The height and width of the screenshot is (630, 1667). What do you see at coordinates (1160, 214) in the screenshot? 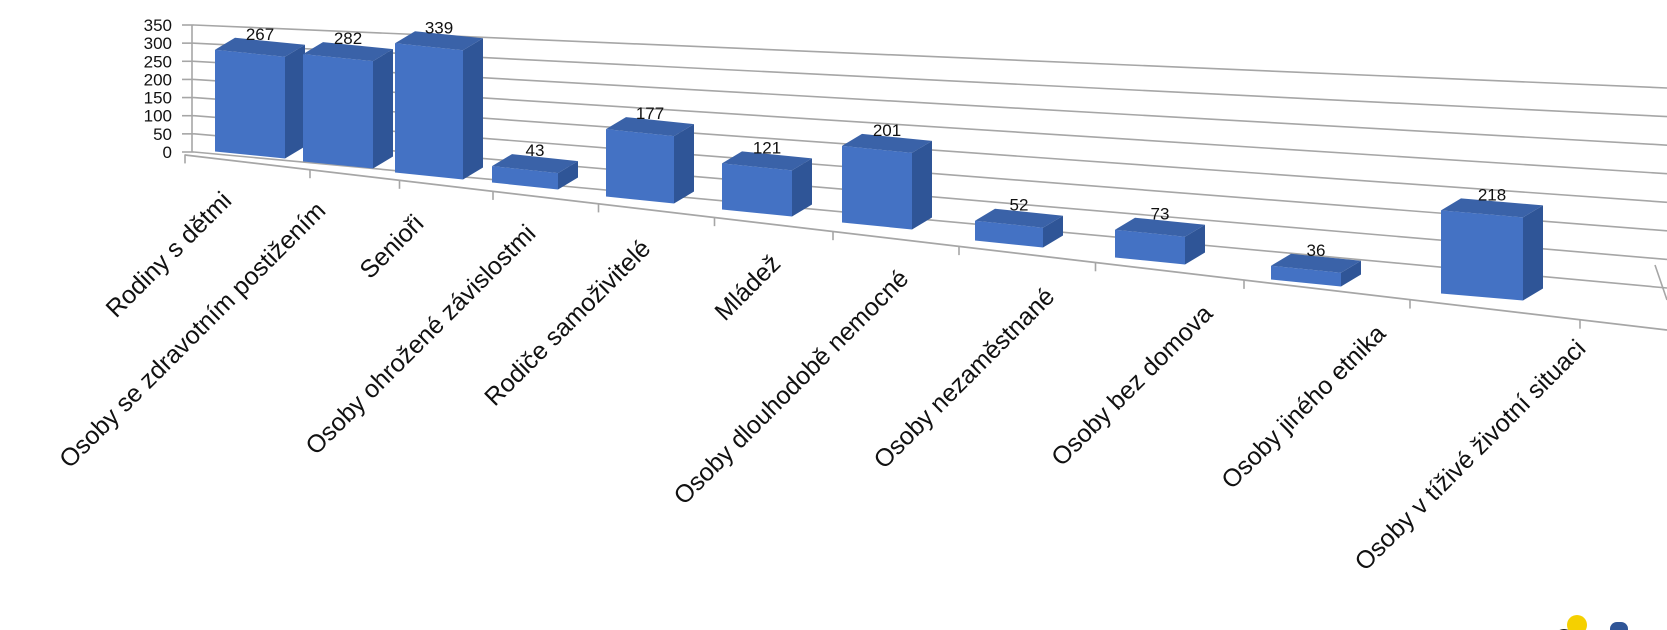
I see `data-label: 73` at bounding box center [1160, 214].